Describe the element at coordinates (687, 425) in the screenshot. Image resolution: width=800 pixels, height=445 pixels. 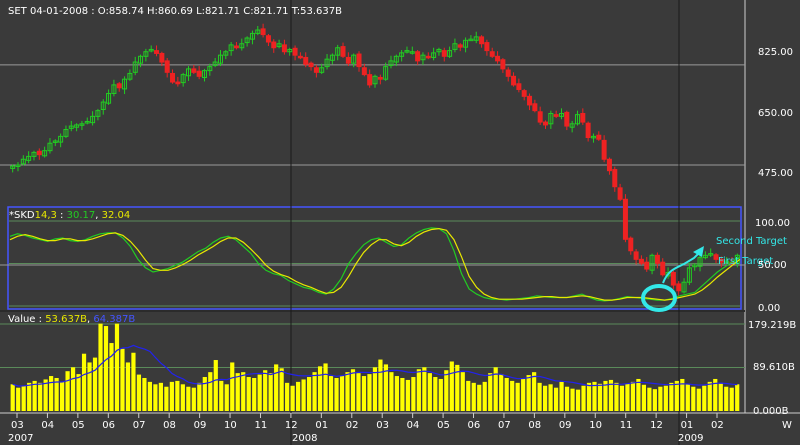
I see `month-label: 01` at that location.